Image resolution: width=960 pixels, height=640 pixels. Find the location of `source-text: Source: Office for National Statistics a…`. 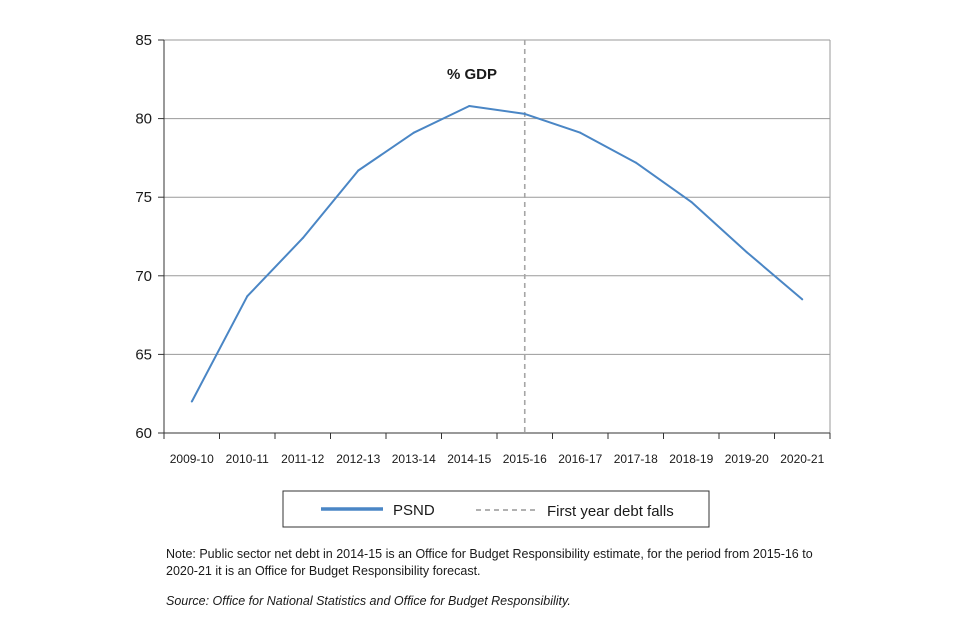

source-text: Source: Office for National Statistics a… is located at coordinates (368, 601).